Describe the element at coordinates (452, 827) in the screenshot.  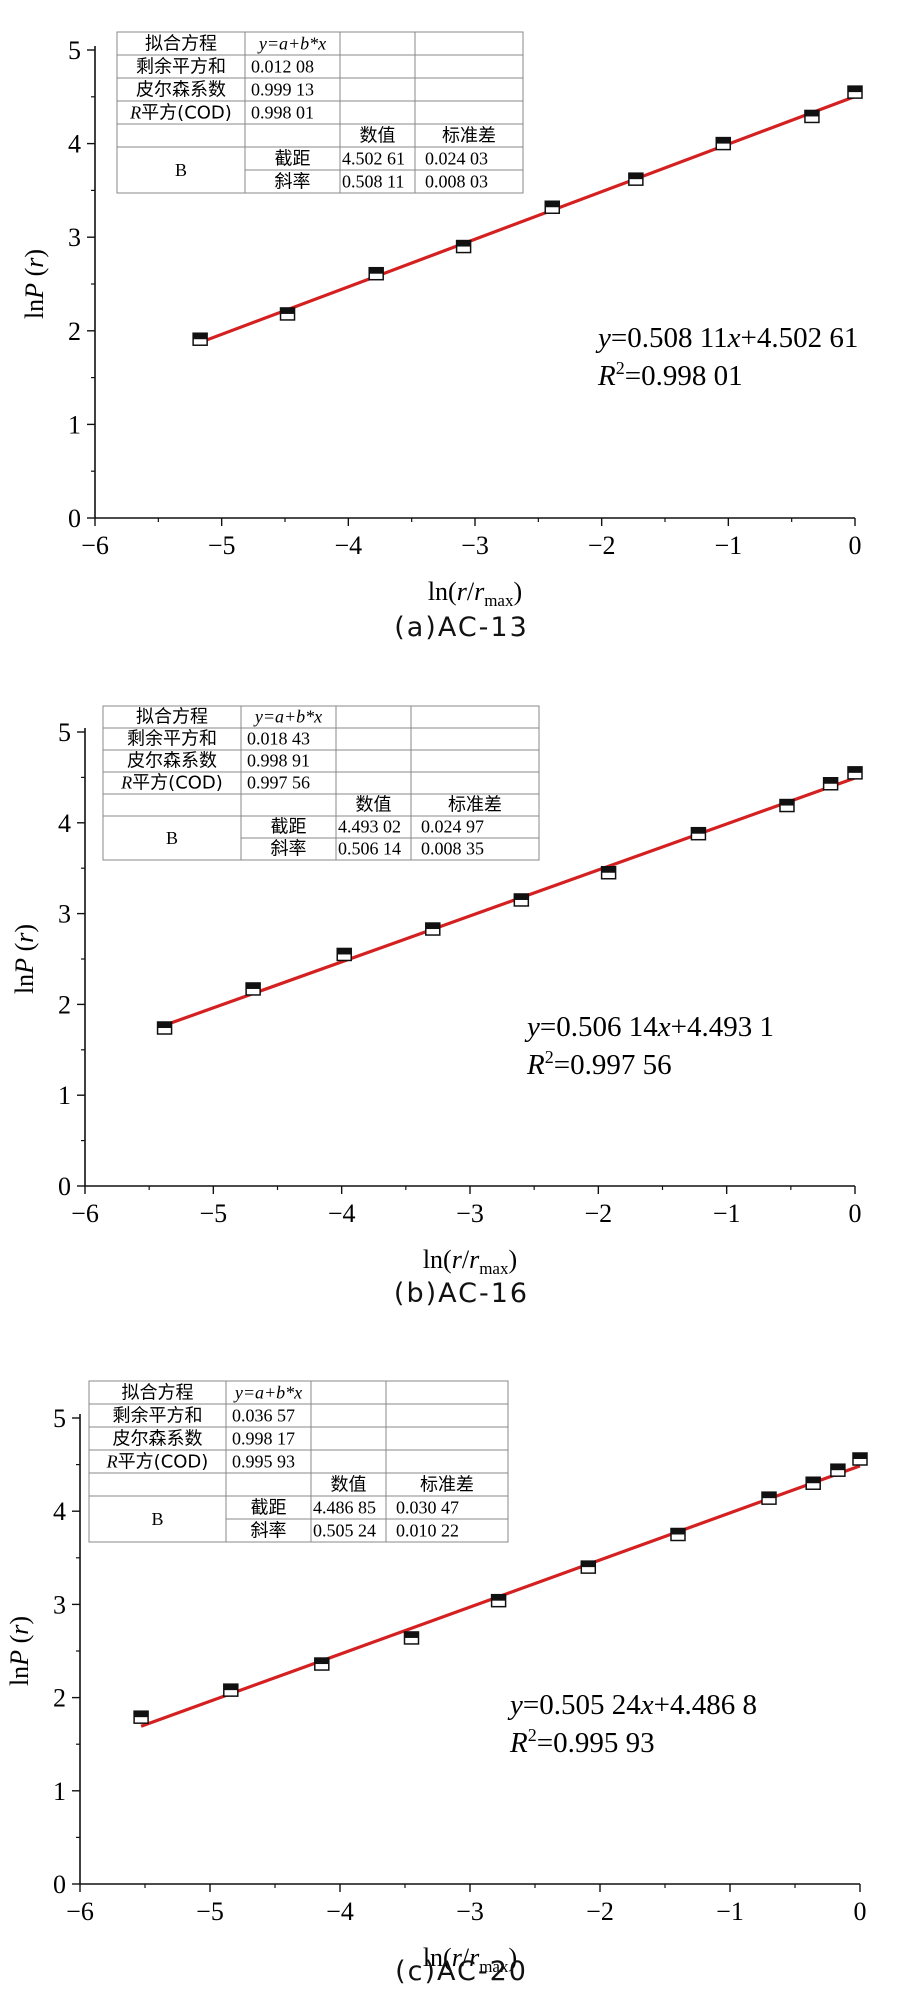
I see `table-param-std: 0.024 97` at that location.